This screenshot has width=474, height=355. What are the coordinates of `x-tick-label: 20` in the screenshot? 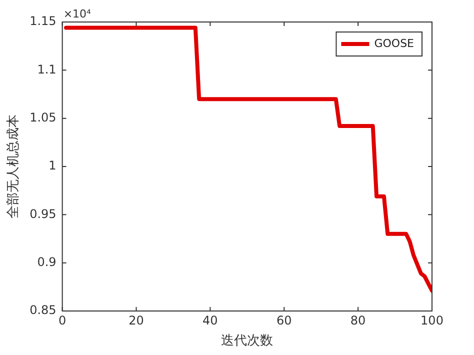 It's located at (136, 320).